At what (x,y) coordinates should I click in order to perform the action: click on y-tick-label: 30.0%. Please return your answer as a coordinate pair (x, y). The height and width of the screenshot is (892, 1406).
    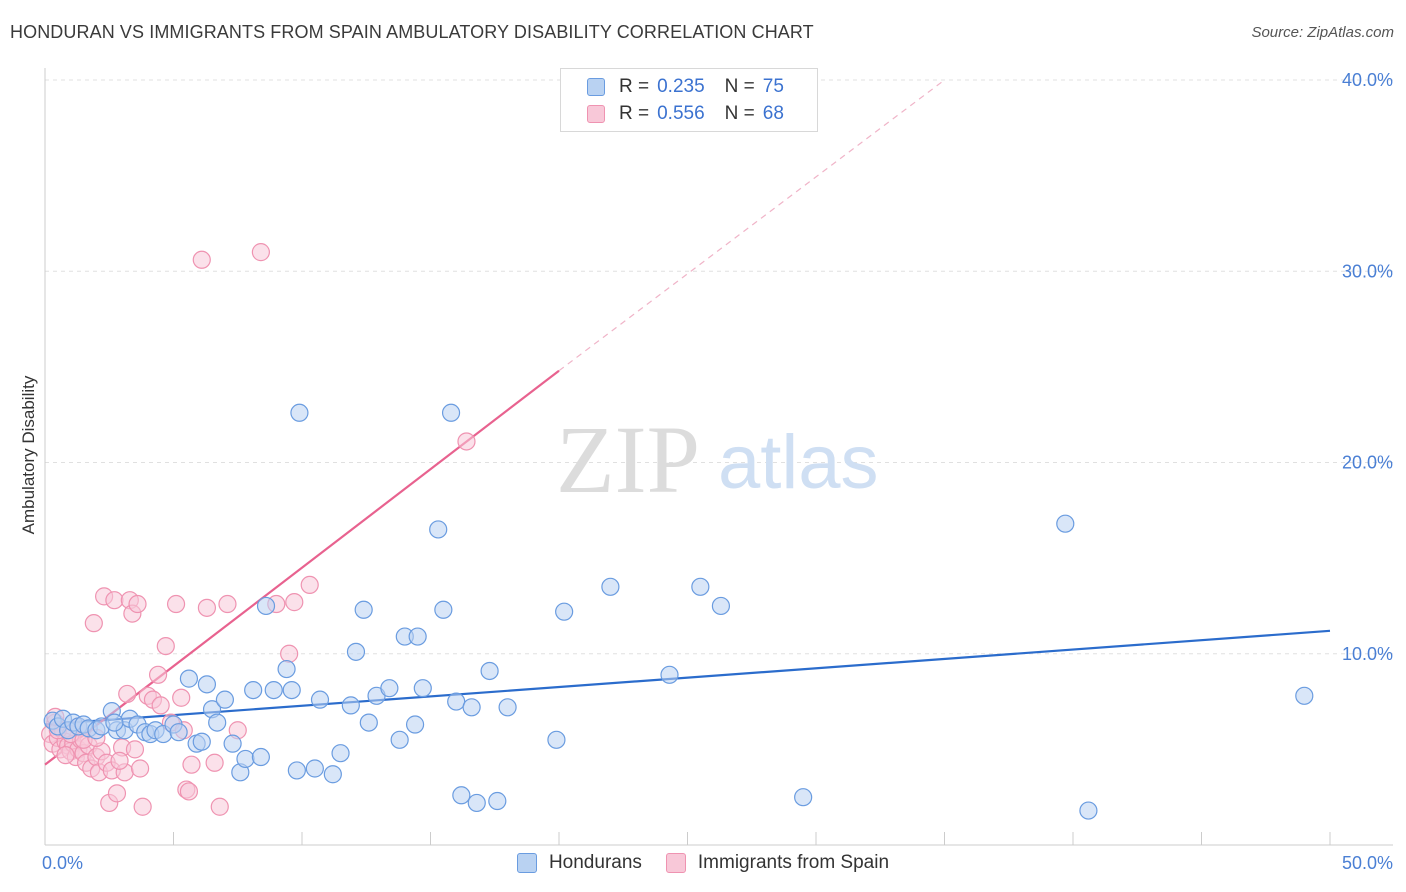
    Looking at the image, I should click on (1367, 271).